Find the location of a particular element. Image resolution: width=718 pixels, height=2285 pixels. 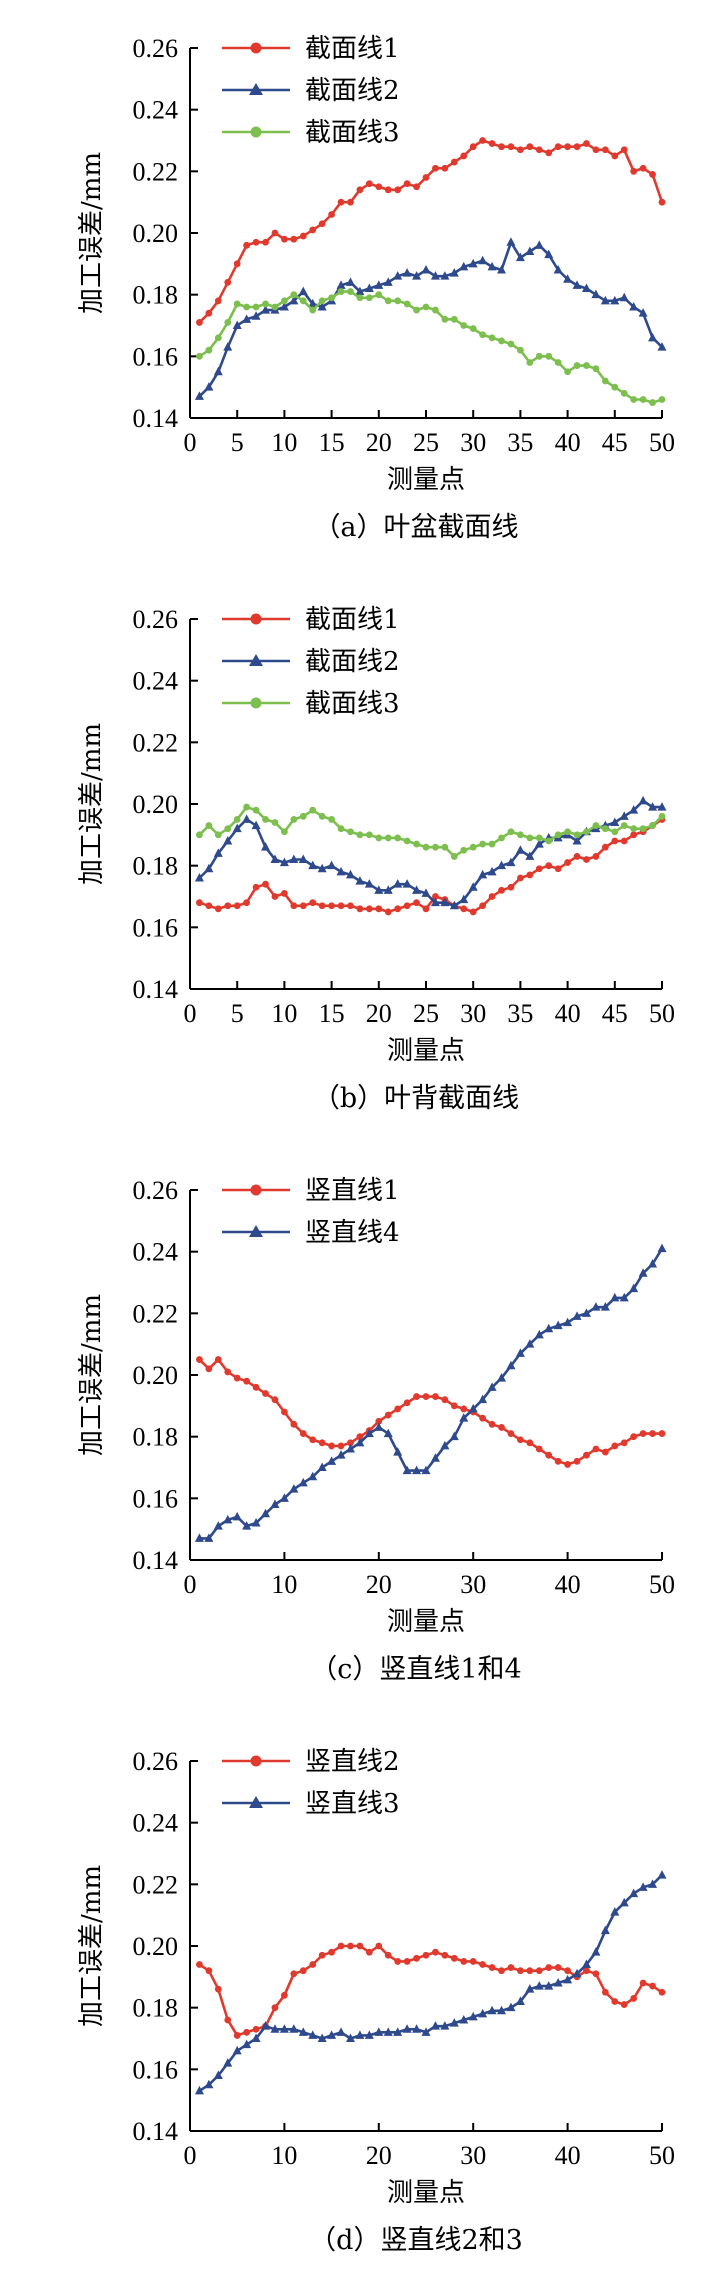

y-tick-label: 0.16 is located at coordinates (156, 1498).